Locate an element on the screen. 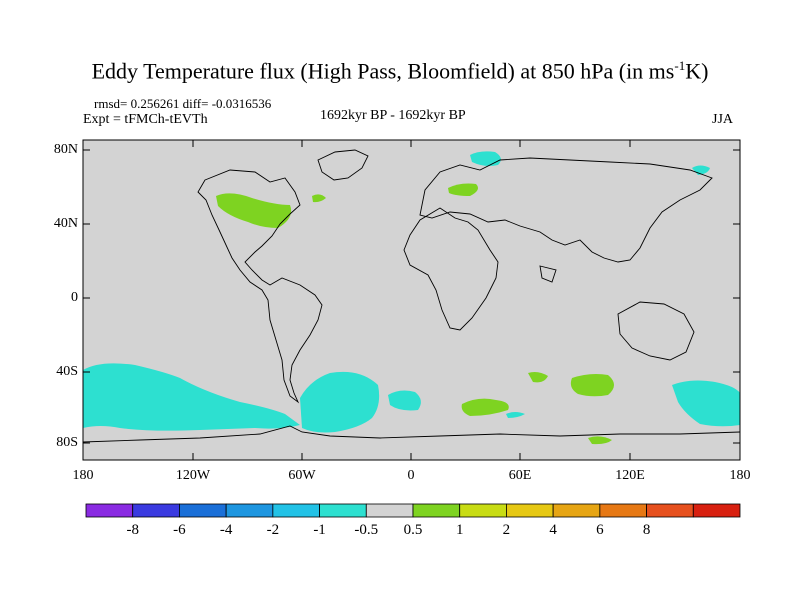 The image size is (800, 600). colorbar is located at coordinates (413, 510).